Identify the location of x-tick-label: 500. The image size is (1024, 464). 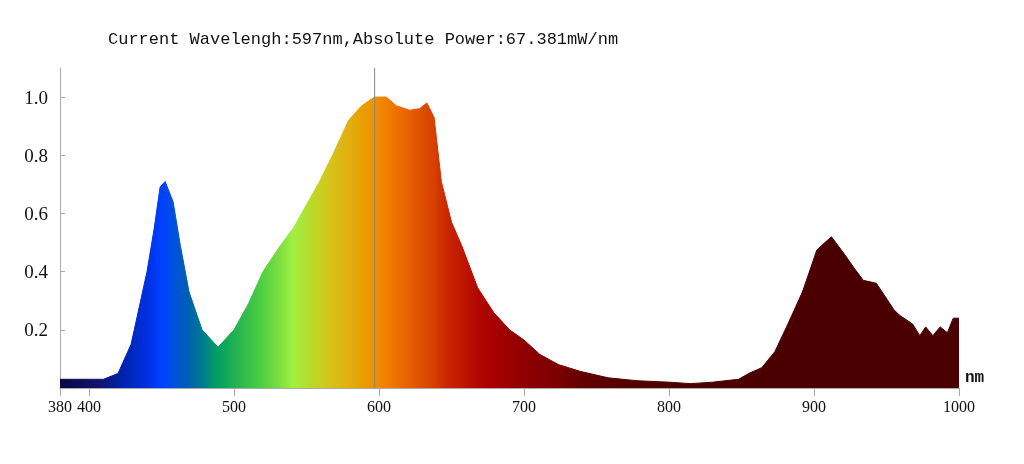
(234, 406).